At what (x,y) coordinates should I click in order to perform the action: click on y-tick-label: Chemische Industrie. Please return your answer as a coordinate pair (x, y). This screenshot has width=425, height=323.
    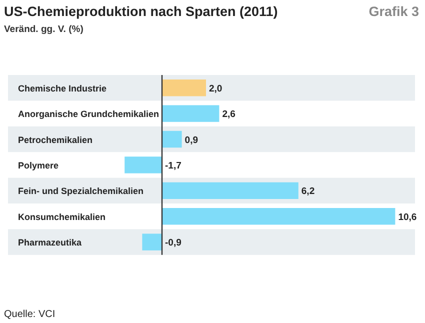
    Looking at the image, I should click on (62, 88).